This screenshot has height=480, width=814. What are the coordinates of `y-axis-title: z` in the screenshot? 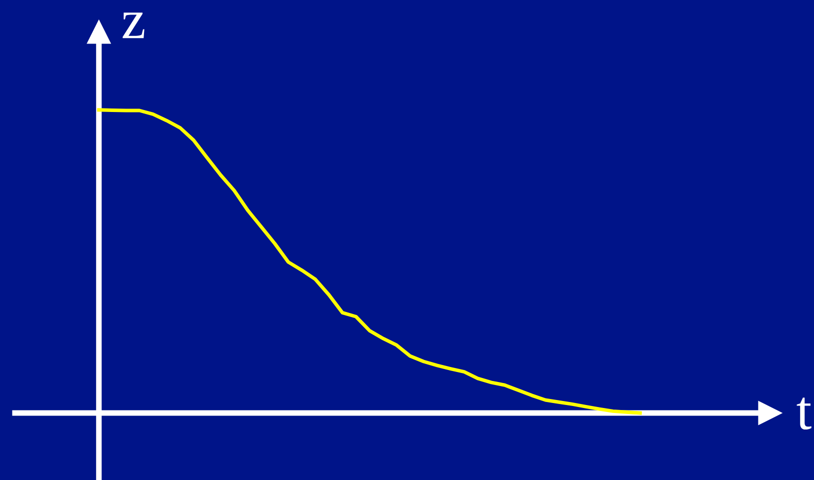 It's located at (133, 25).